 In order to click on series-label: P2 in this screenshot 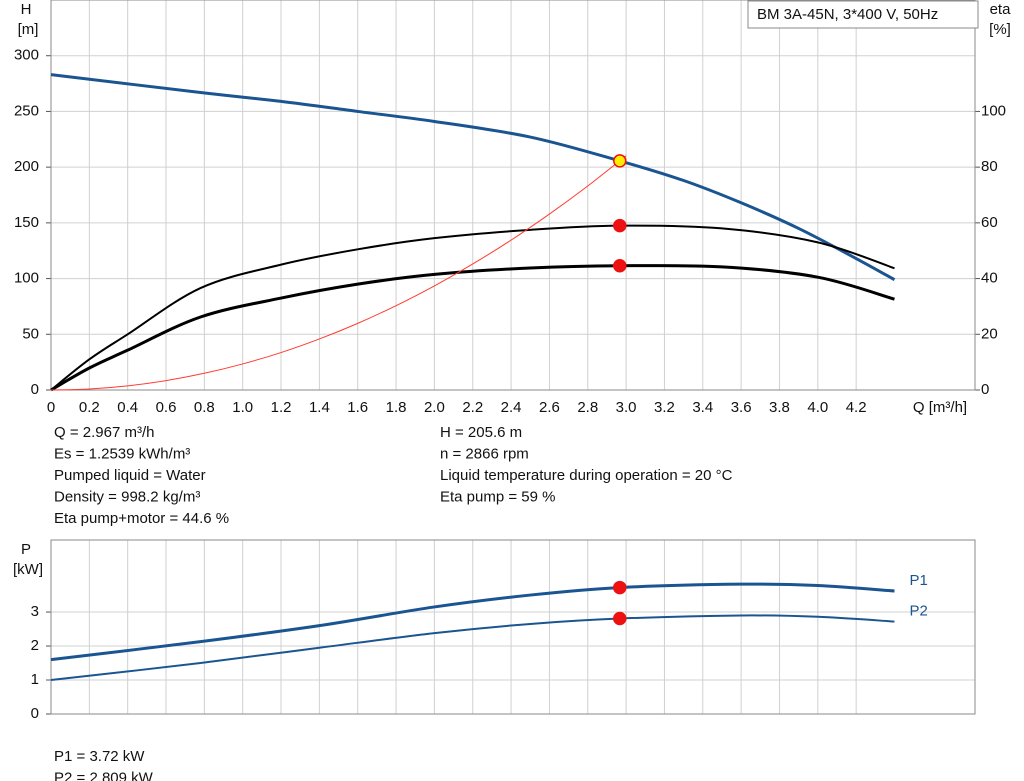, I will do `click(918, 611)`.